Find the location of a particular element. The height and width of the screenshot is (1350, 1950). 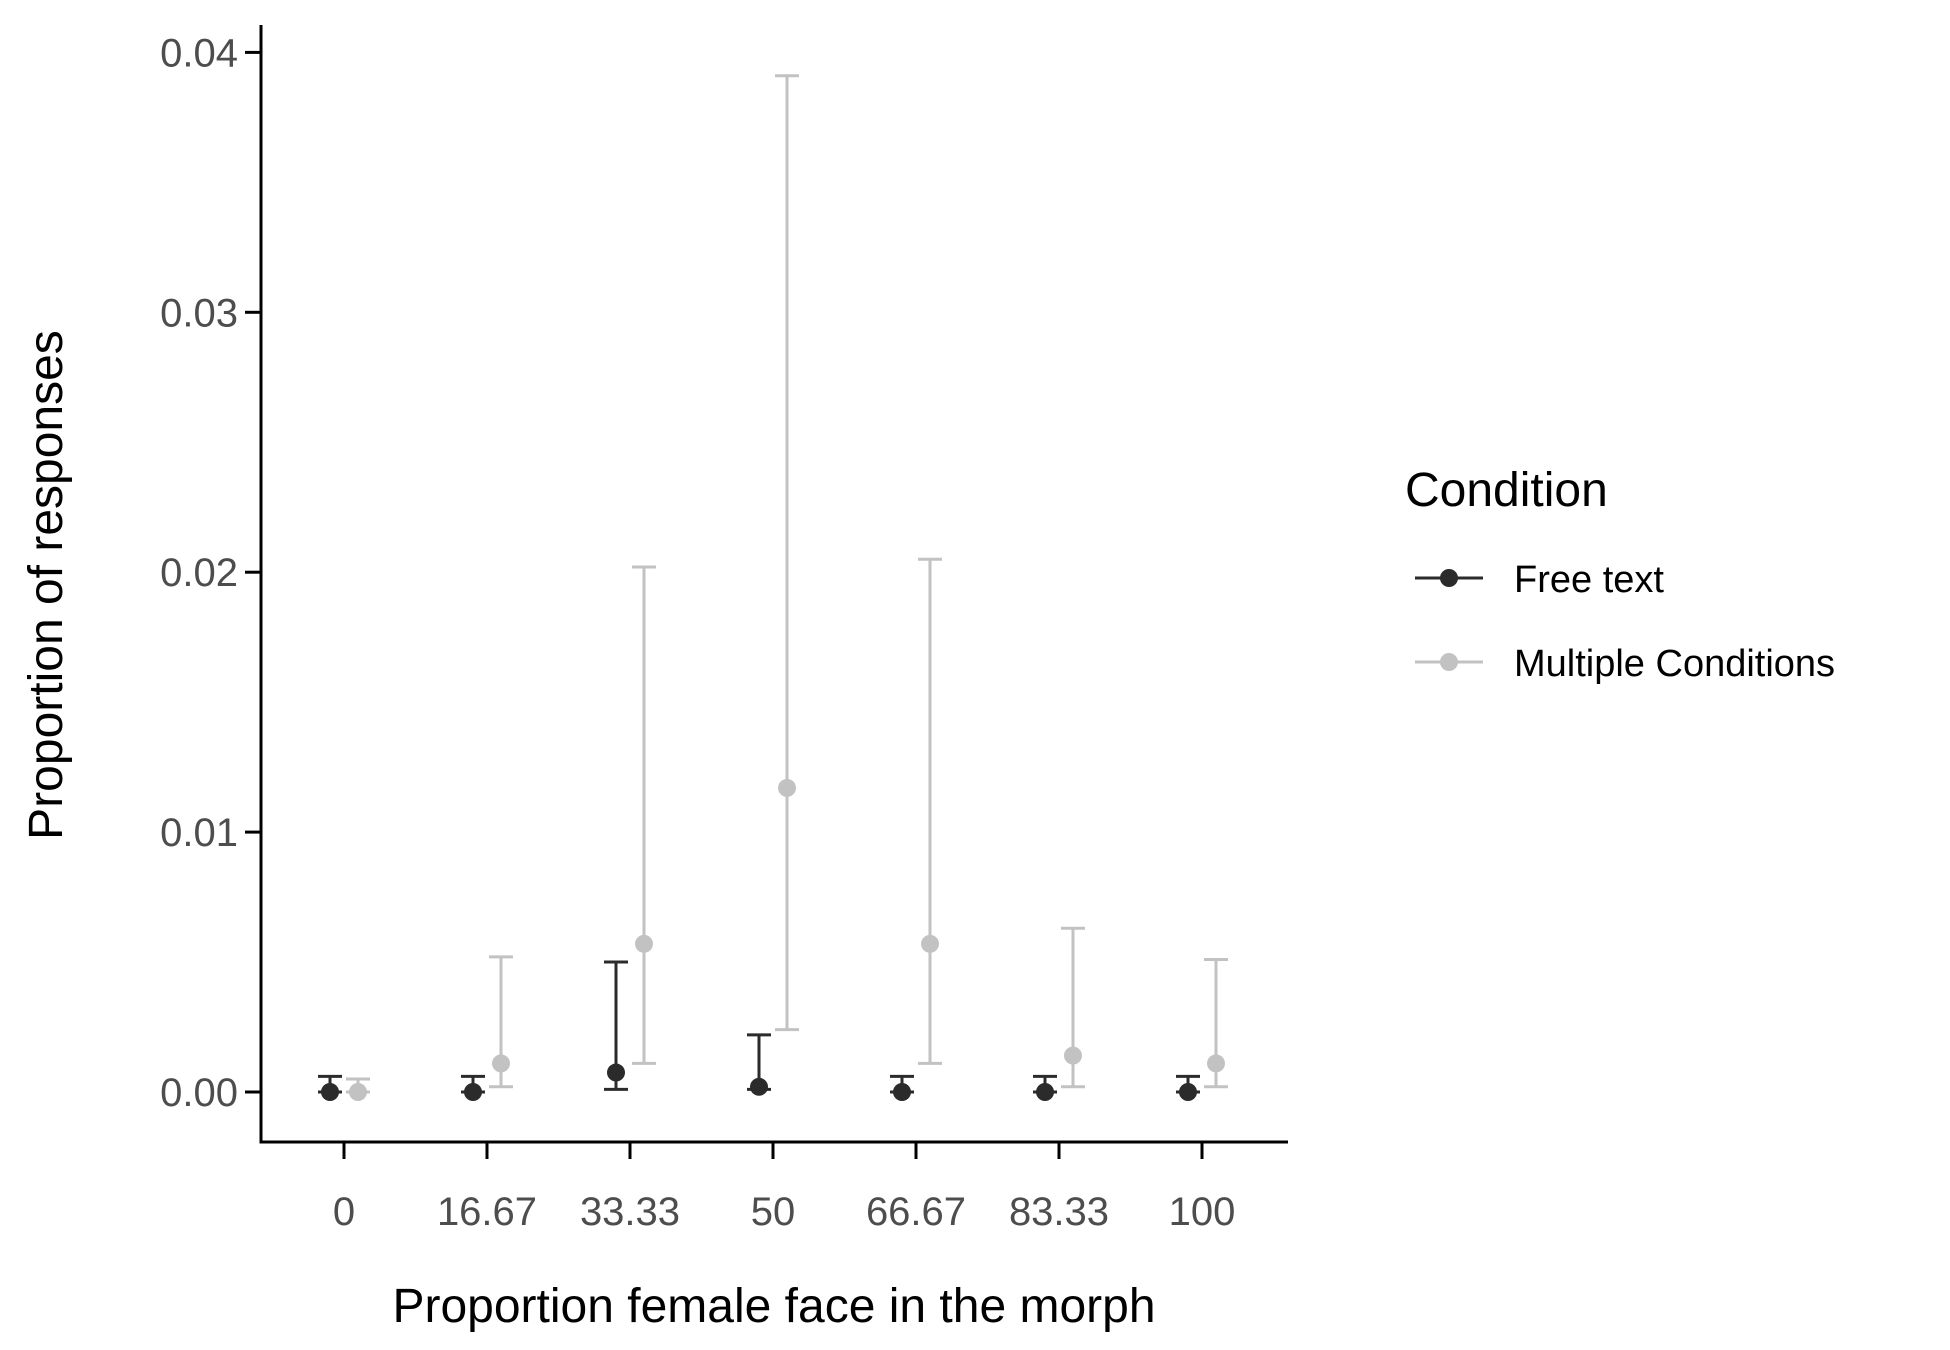

x-tick-label: 16.67 is located at coordinates (487, 1212).